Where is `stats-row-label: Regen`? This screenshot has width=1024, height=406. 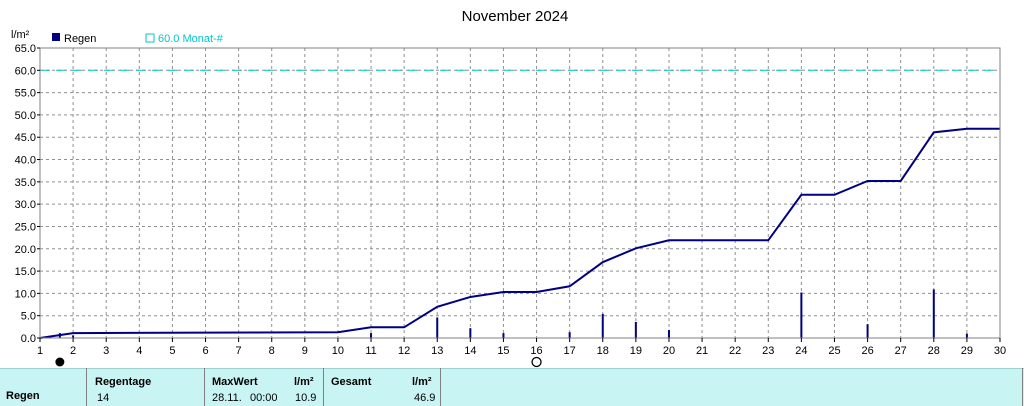
stats-row-label: Regen is located at coordinates (23, 396).